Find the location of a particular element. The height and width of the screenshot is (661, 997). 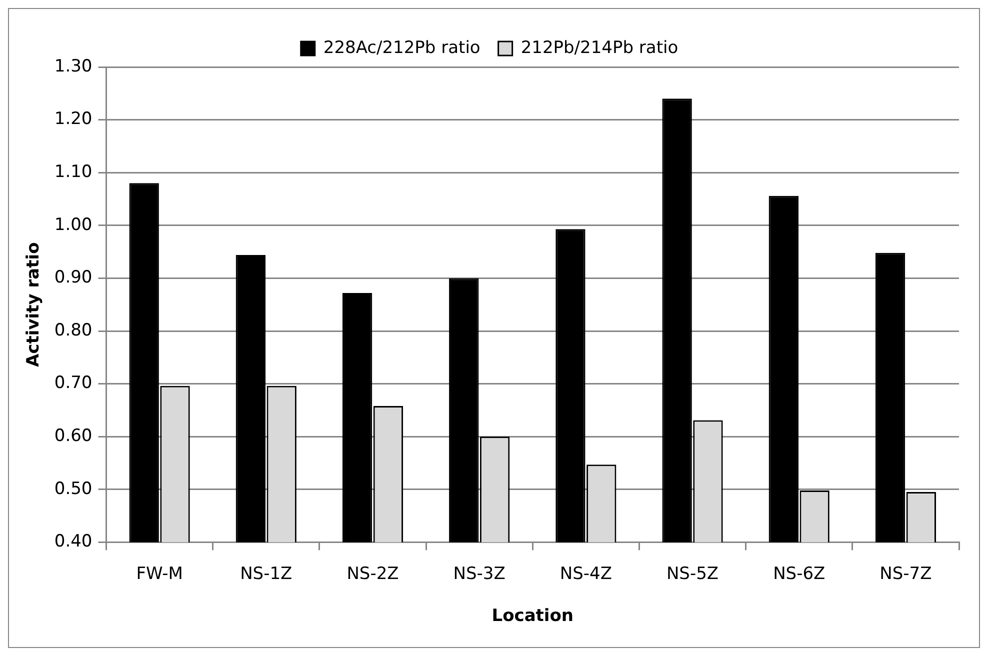

y-tick-label: 0.40 is located at coordinates (73, 542).